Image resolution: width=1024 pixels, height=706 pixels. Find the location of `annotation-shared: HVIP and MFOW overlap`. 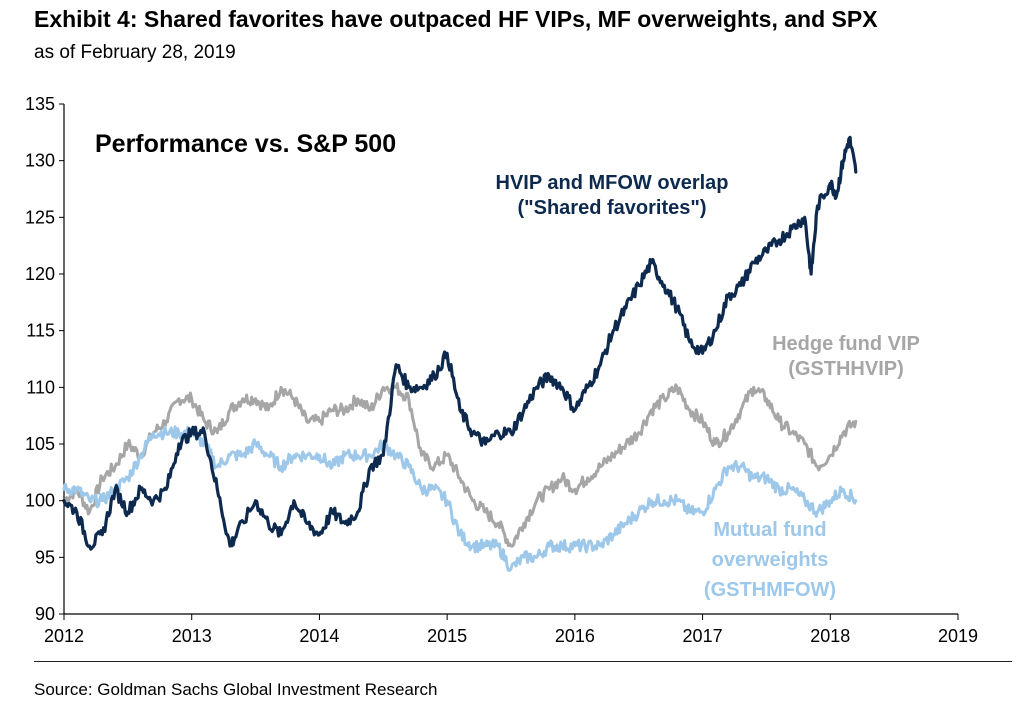

annotation-shared: HVIP and MFOW overlap is located at coordinates (612, 183).